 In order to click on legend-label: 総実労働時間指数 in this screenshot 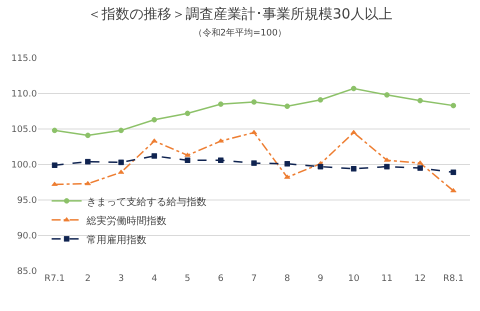, I will do `click(126, 220)`.